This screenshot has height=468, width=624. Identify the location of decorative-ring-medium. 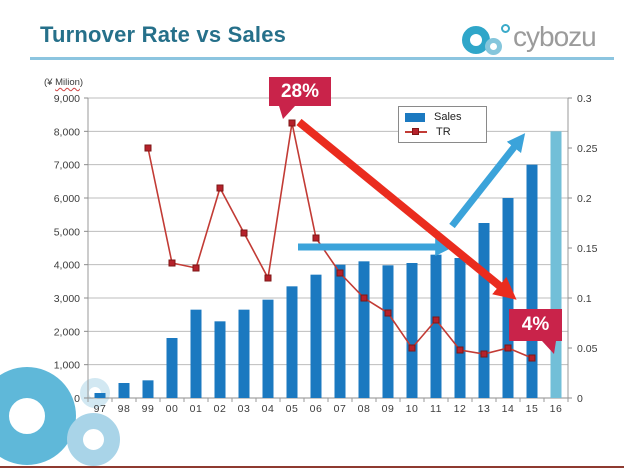
(93, 439).